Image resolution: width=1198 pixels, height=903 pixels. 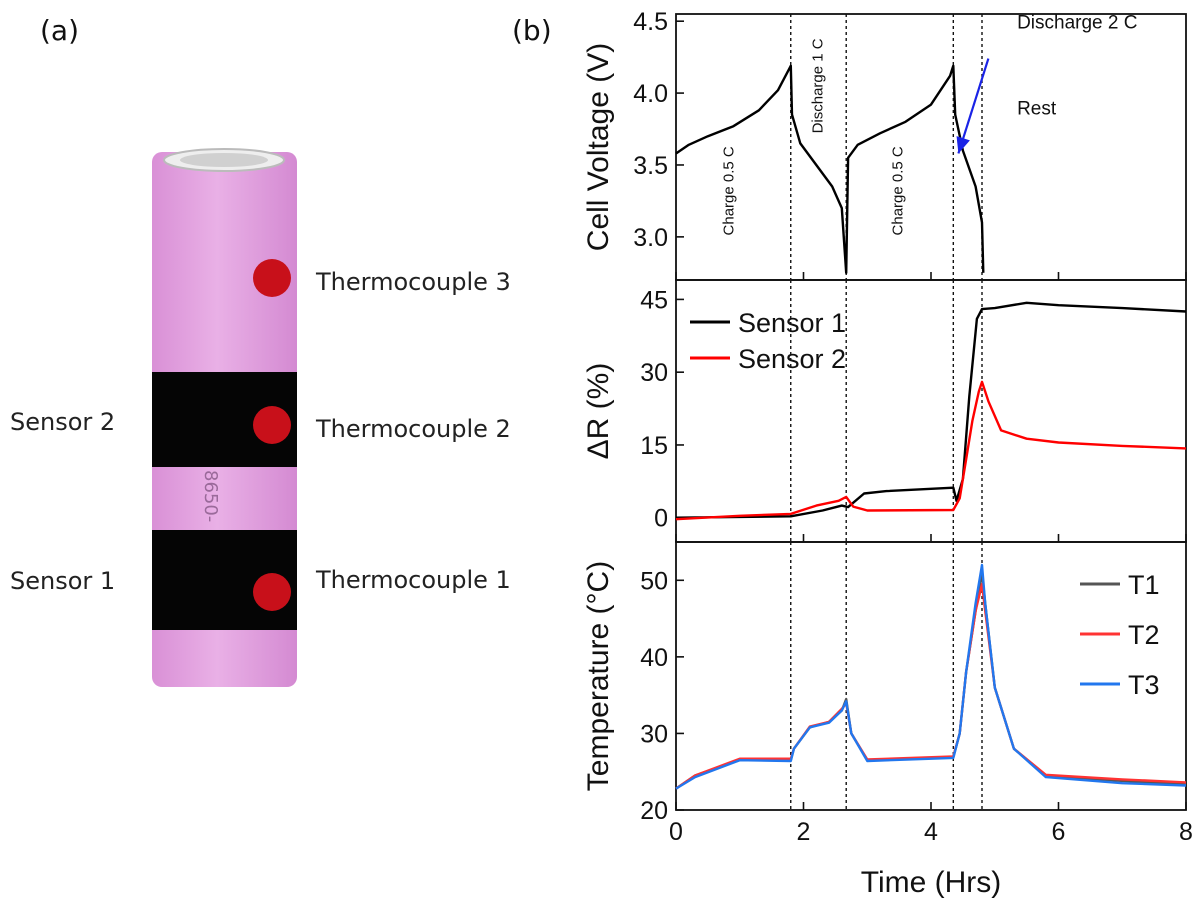 I want to click on y-axis-title: ΔR (%), so click(x=598, y=411).